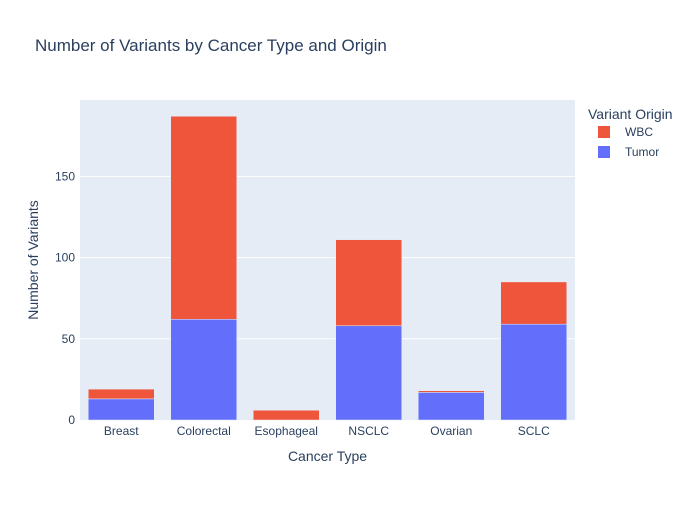 Image resolution: width=700 pixels, height=505 pixels. I want to click on legend: Variant Origin WBC Tumor, so click(630, 132).